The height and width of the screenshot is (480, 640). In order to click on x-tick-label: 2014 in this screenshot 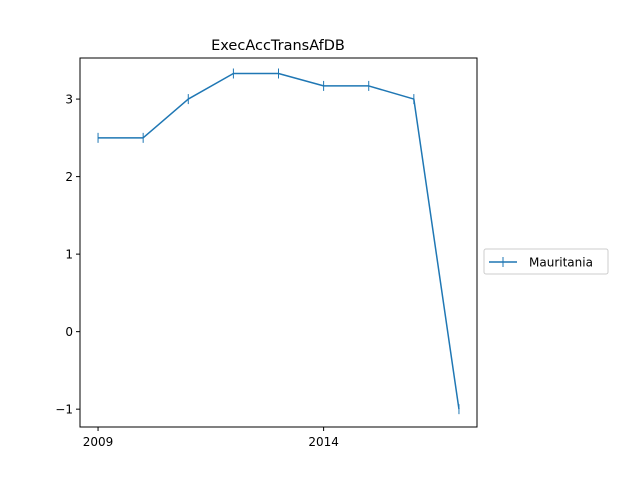, I will do `click(323, 442)`.